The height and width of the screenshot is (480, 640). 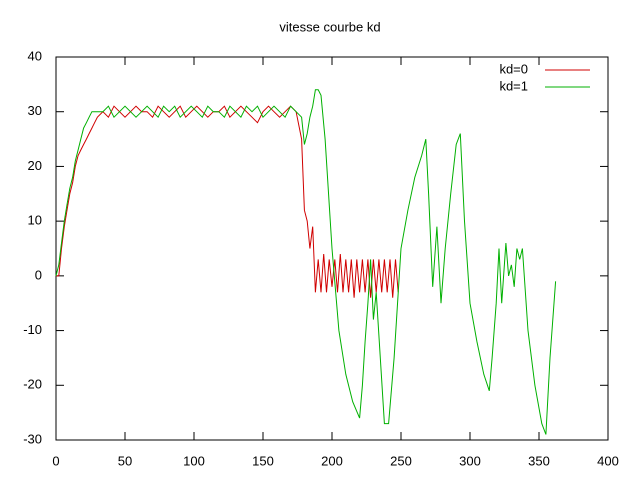 I want to click on y-tick-label: 40, so click(x=35, y=55).